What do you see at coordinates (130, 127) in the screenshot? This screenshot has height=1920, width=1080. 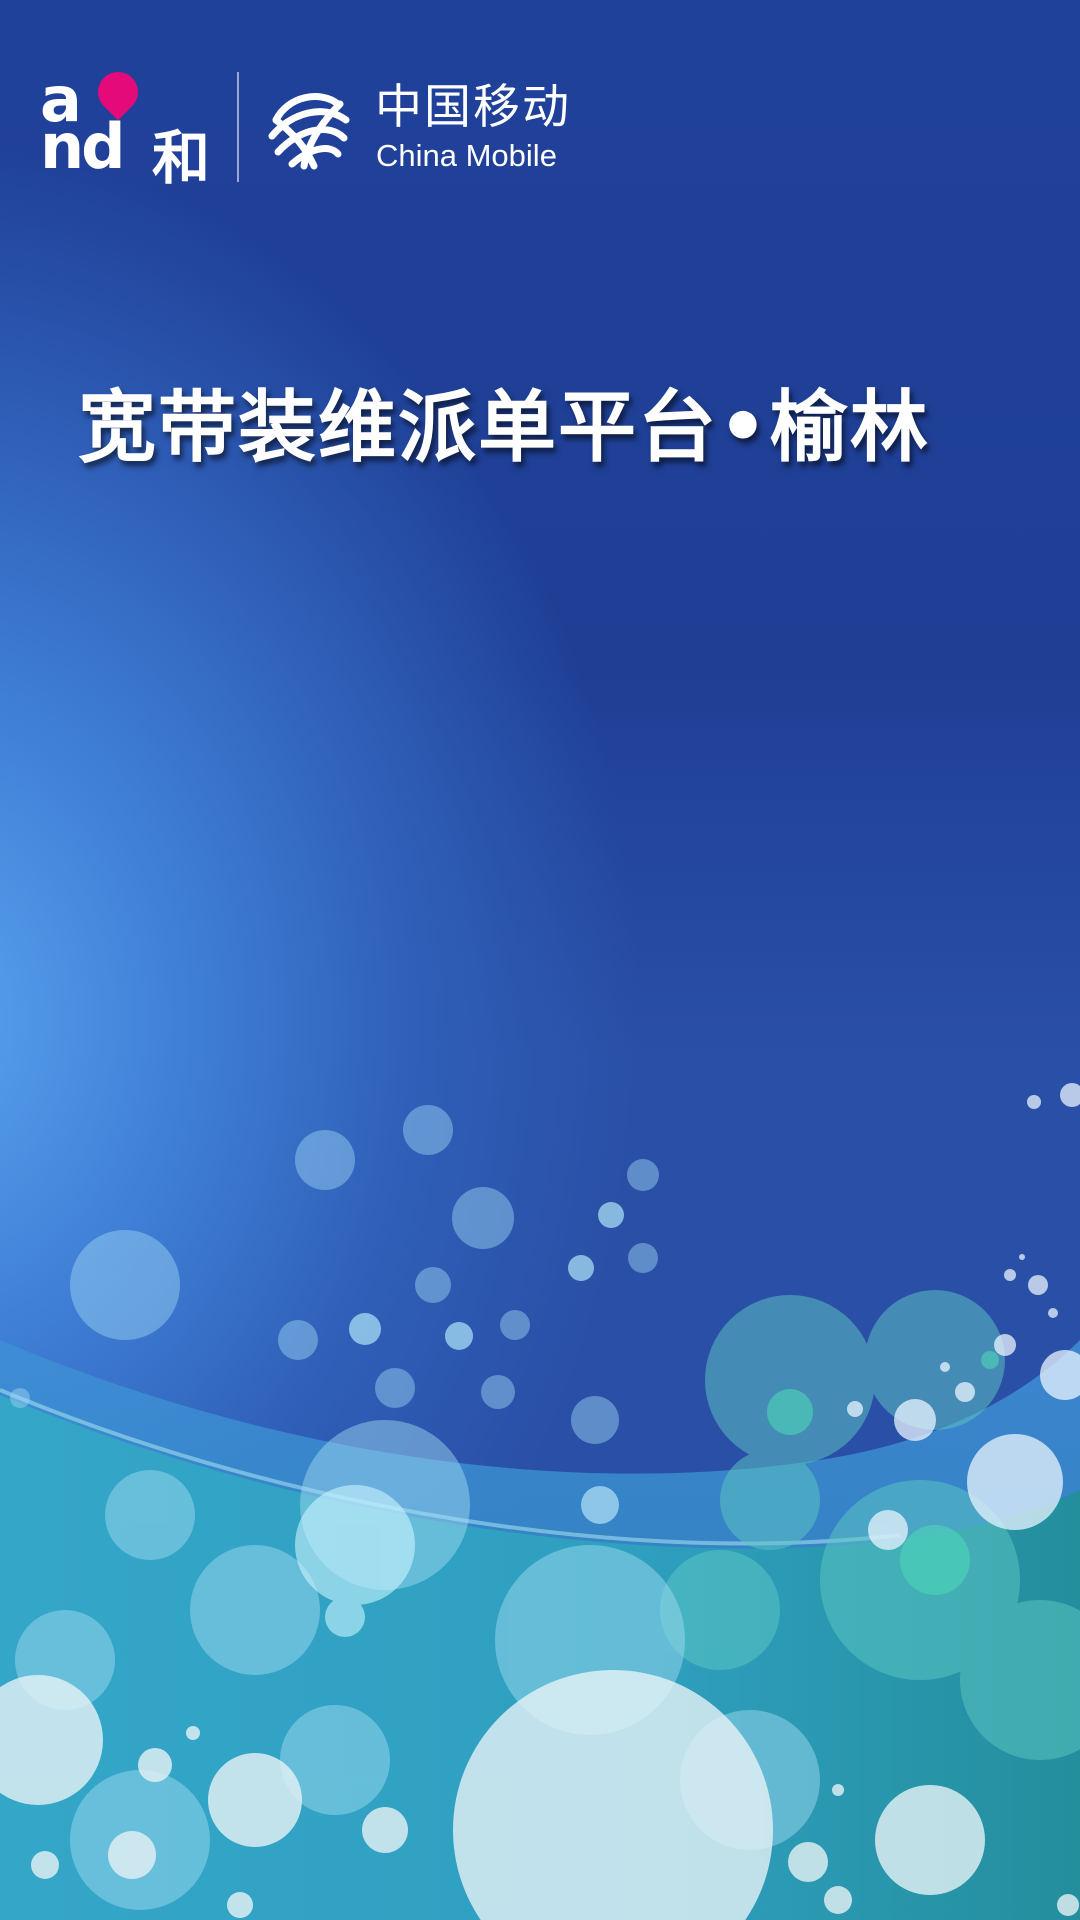 I see `and-brand-logo: a nd 和` at bounding box center [130, 127].